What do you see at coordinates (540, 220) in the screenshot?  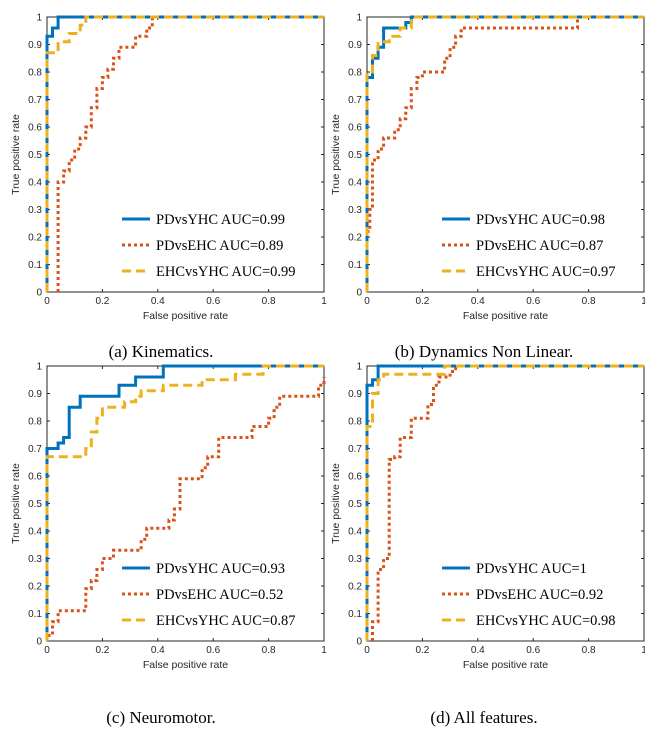 I see `legend-label: PDvsYHC AUC=0.98` at bounding box center [540, 220].